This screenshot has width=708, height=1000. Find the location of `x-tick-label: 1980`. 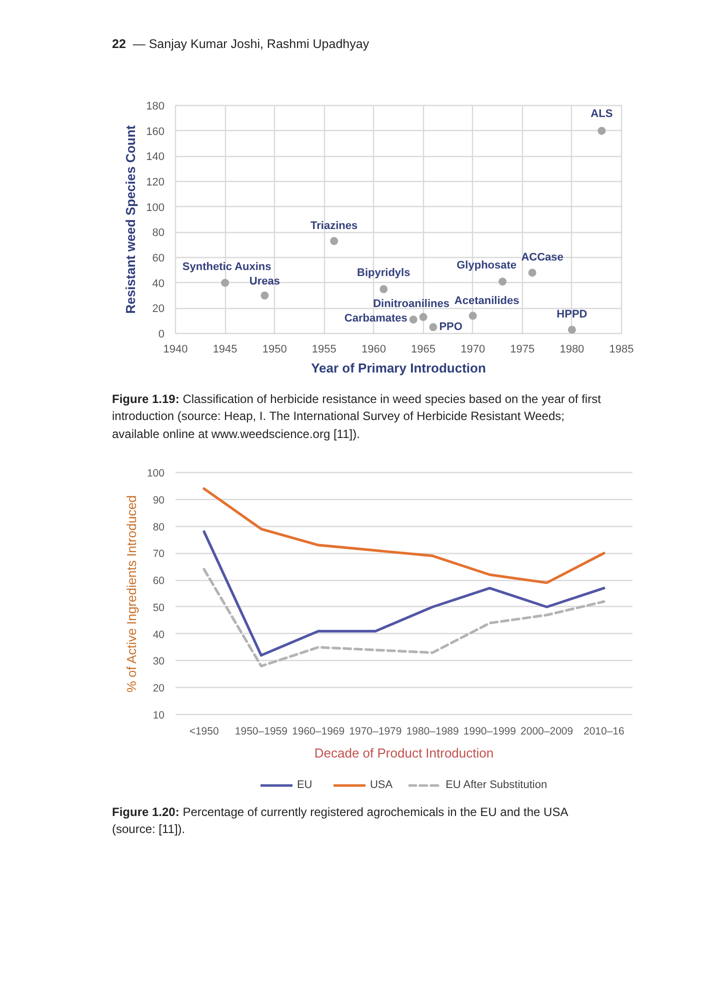

x-tick-label: 1980 is located at coordinates (572, 350).